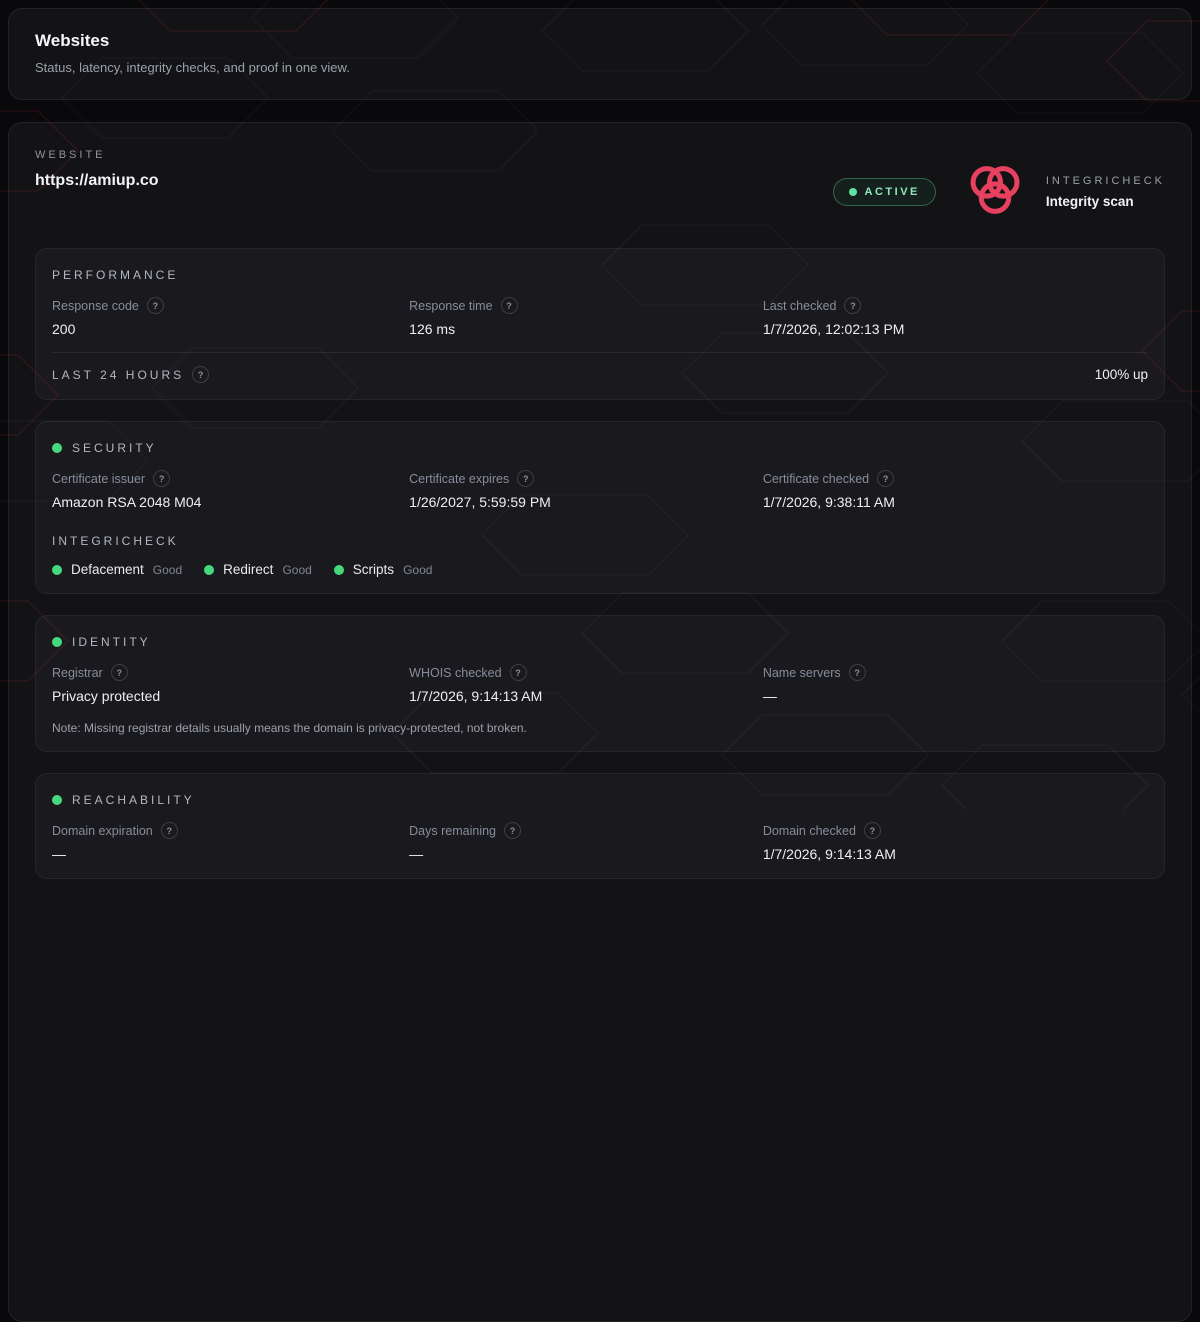  What do you see at coordinates (801, 672) in the screenshot?
I see `field-label: Name servers` at bounding box center [801, 672].